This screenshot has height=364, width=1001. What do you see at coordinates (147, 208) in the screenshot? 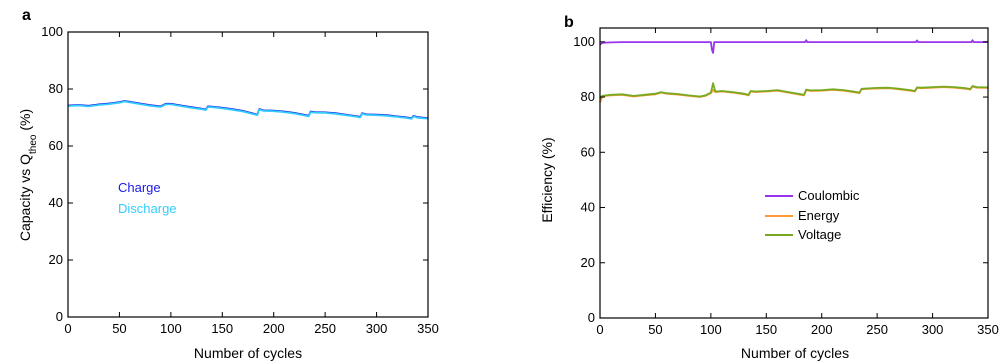
I see `panel-a-legend-discharge: Discharge` at bounding box center [147, 208].